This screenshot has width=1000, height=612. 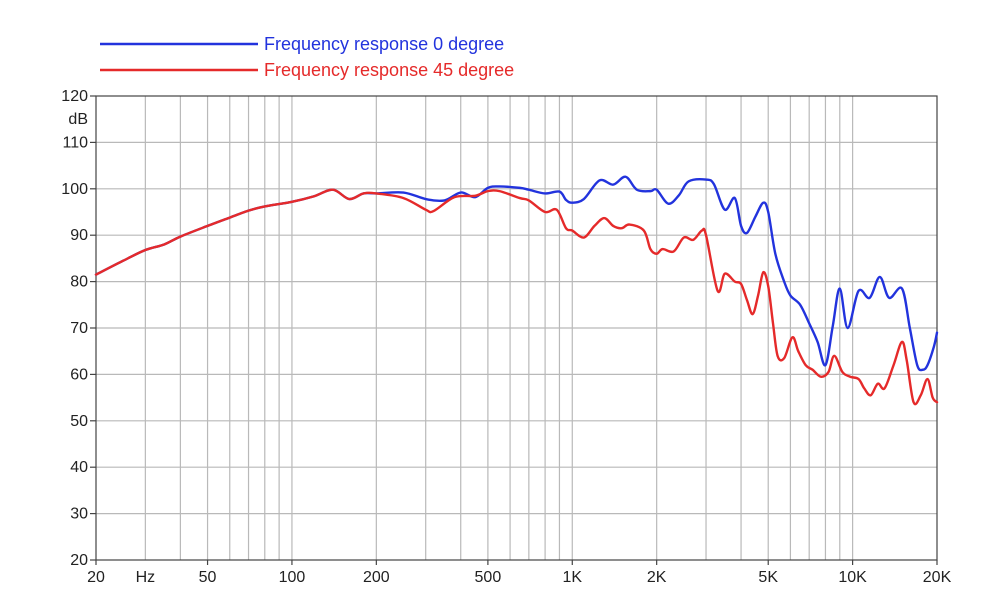 What do you see at coordinates (376, 577) in the screenshot?
I see `x-tick-label: 200` at bounding box center [376, 577].